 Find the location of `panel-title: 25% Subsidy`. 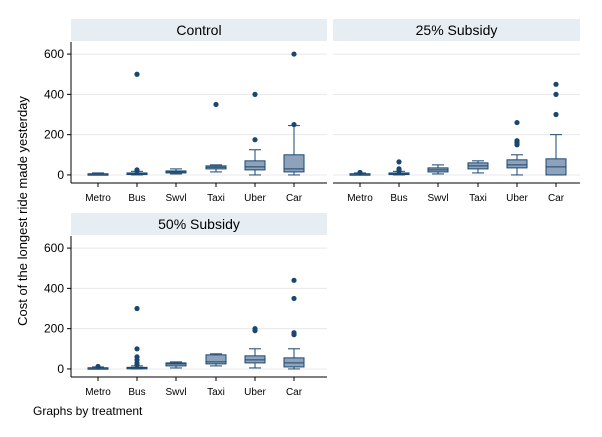

panel-title: 25% Subsidy is located at coordinates (457, 30).